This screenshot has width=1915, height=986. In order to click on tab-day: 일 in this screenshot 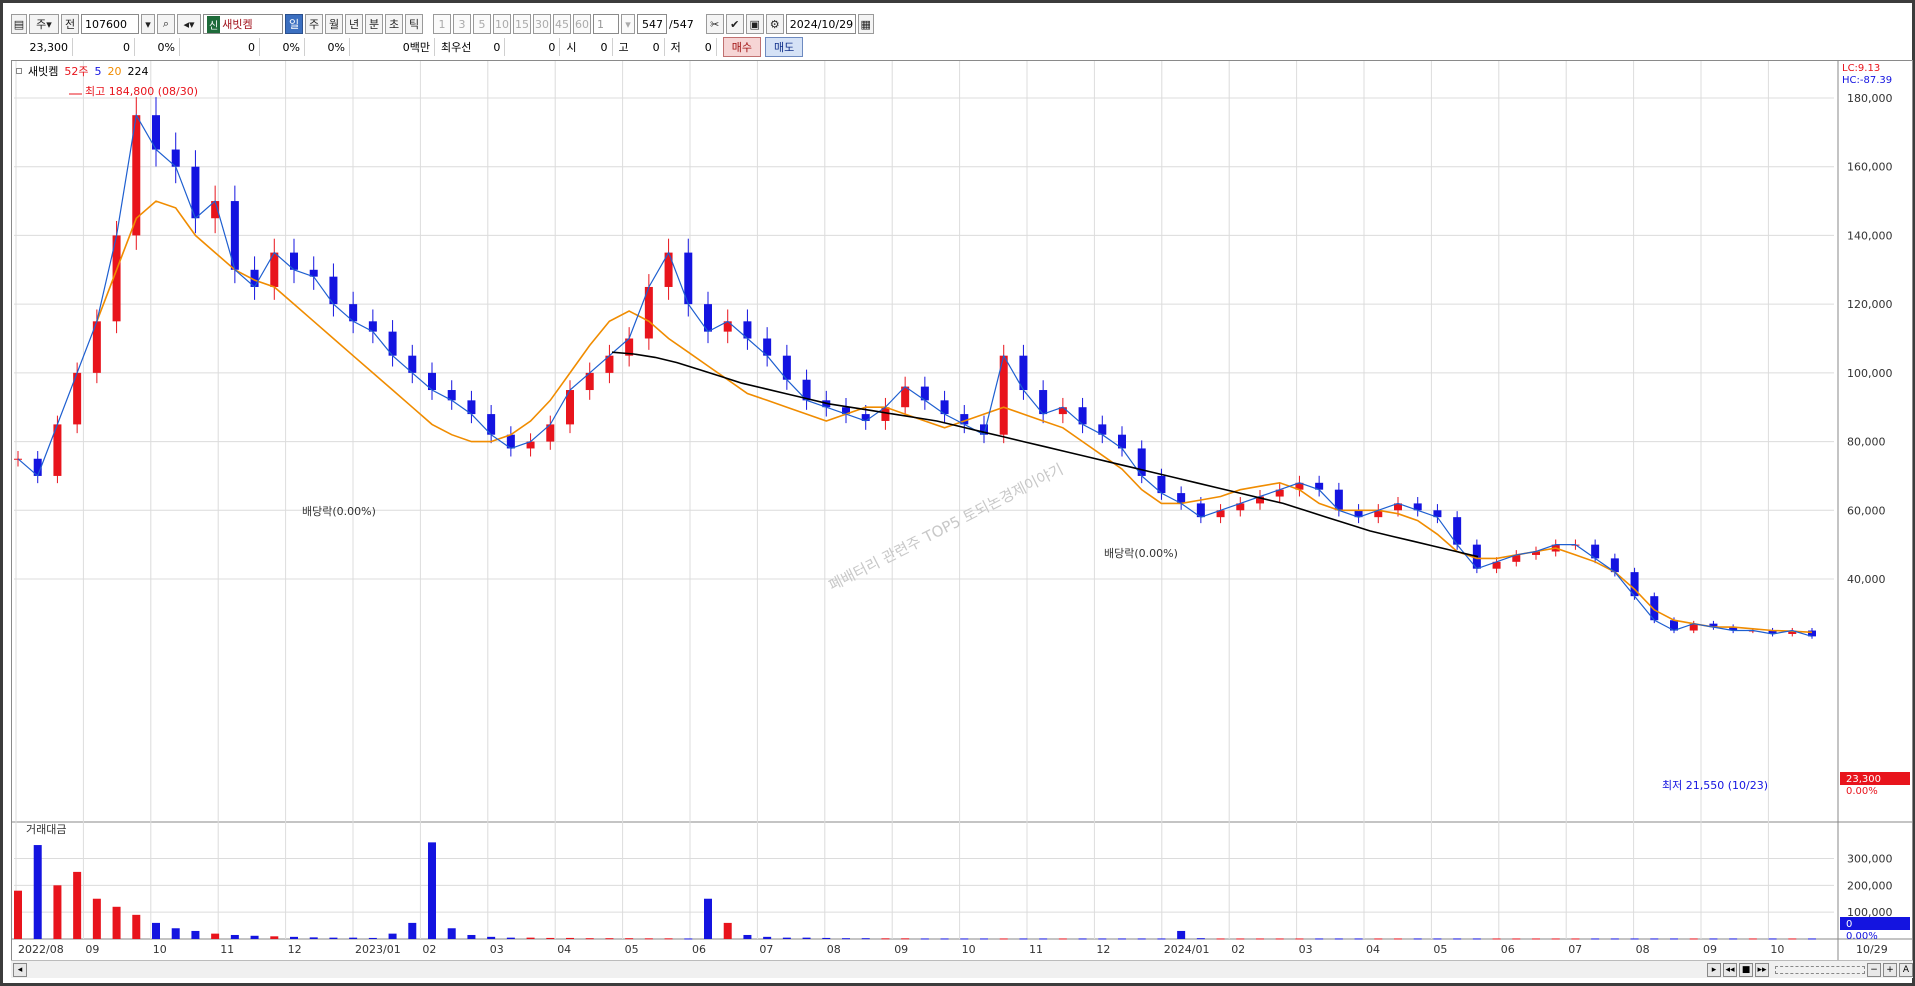, I will do `click(294, 24)`.